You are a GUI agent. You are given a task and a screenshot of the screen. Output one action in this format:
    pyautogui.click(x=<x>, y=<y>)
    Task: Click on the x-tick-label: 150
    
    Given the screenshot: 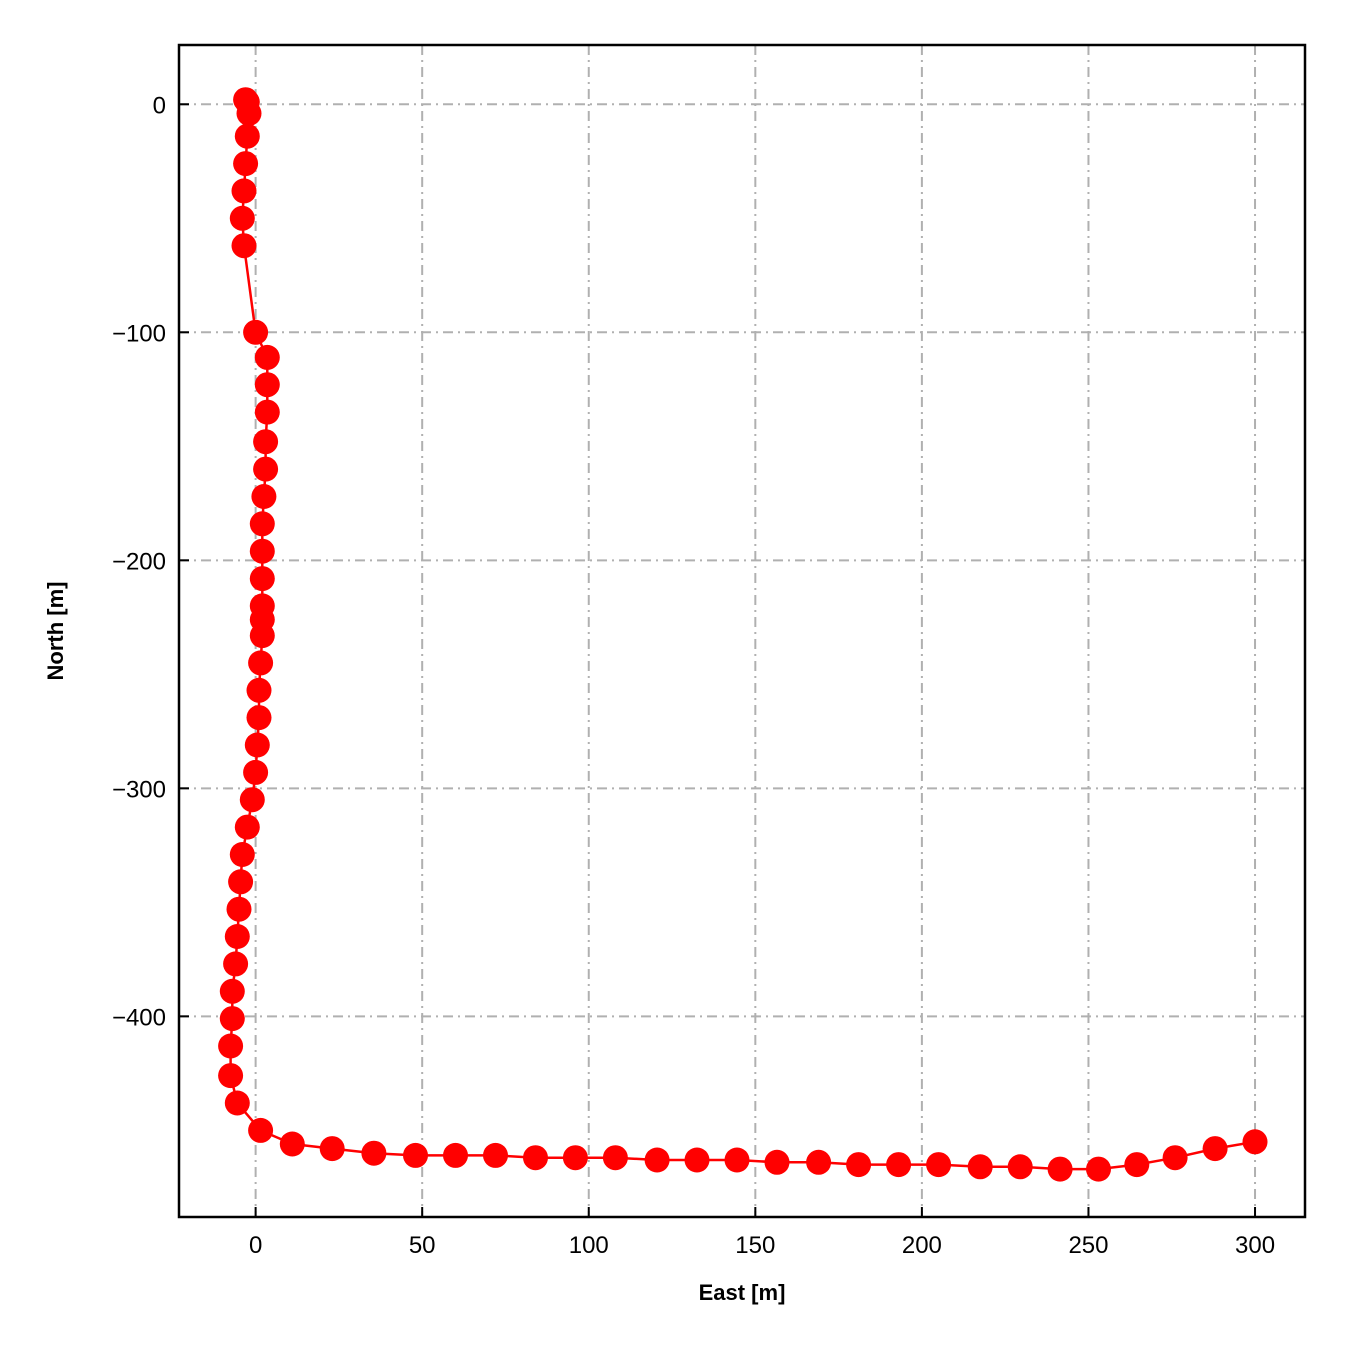 What is the action you would take?
    pyautogui.click(x=755, y=1245)
    